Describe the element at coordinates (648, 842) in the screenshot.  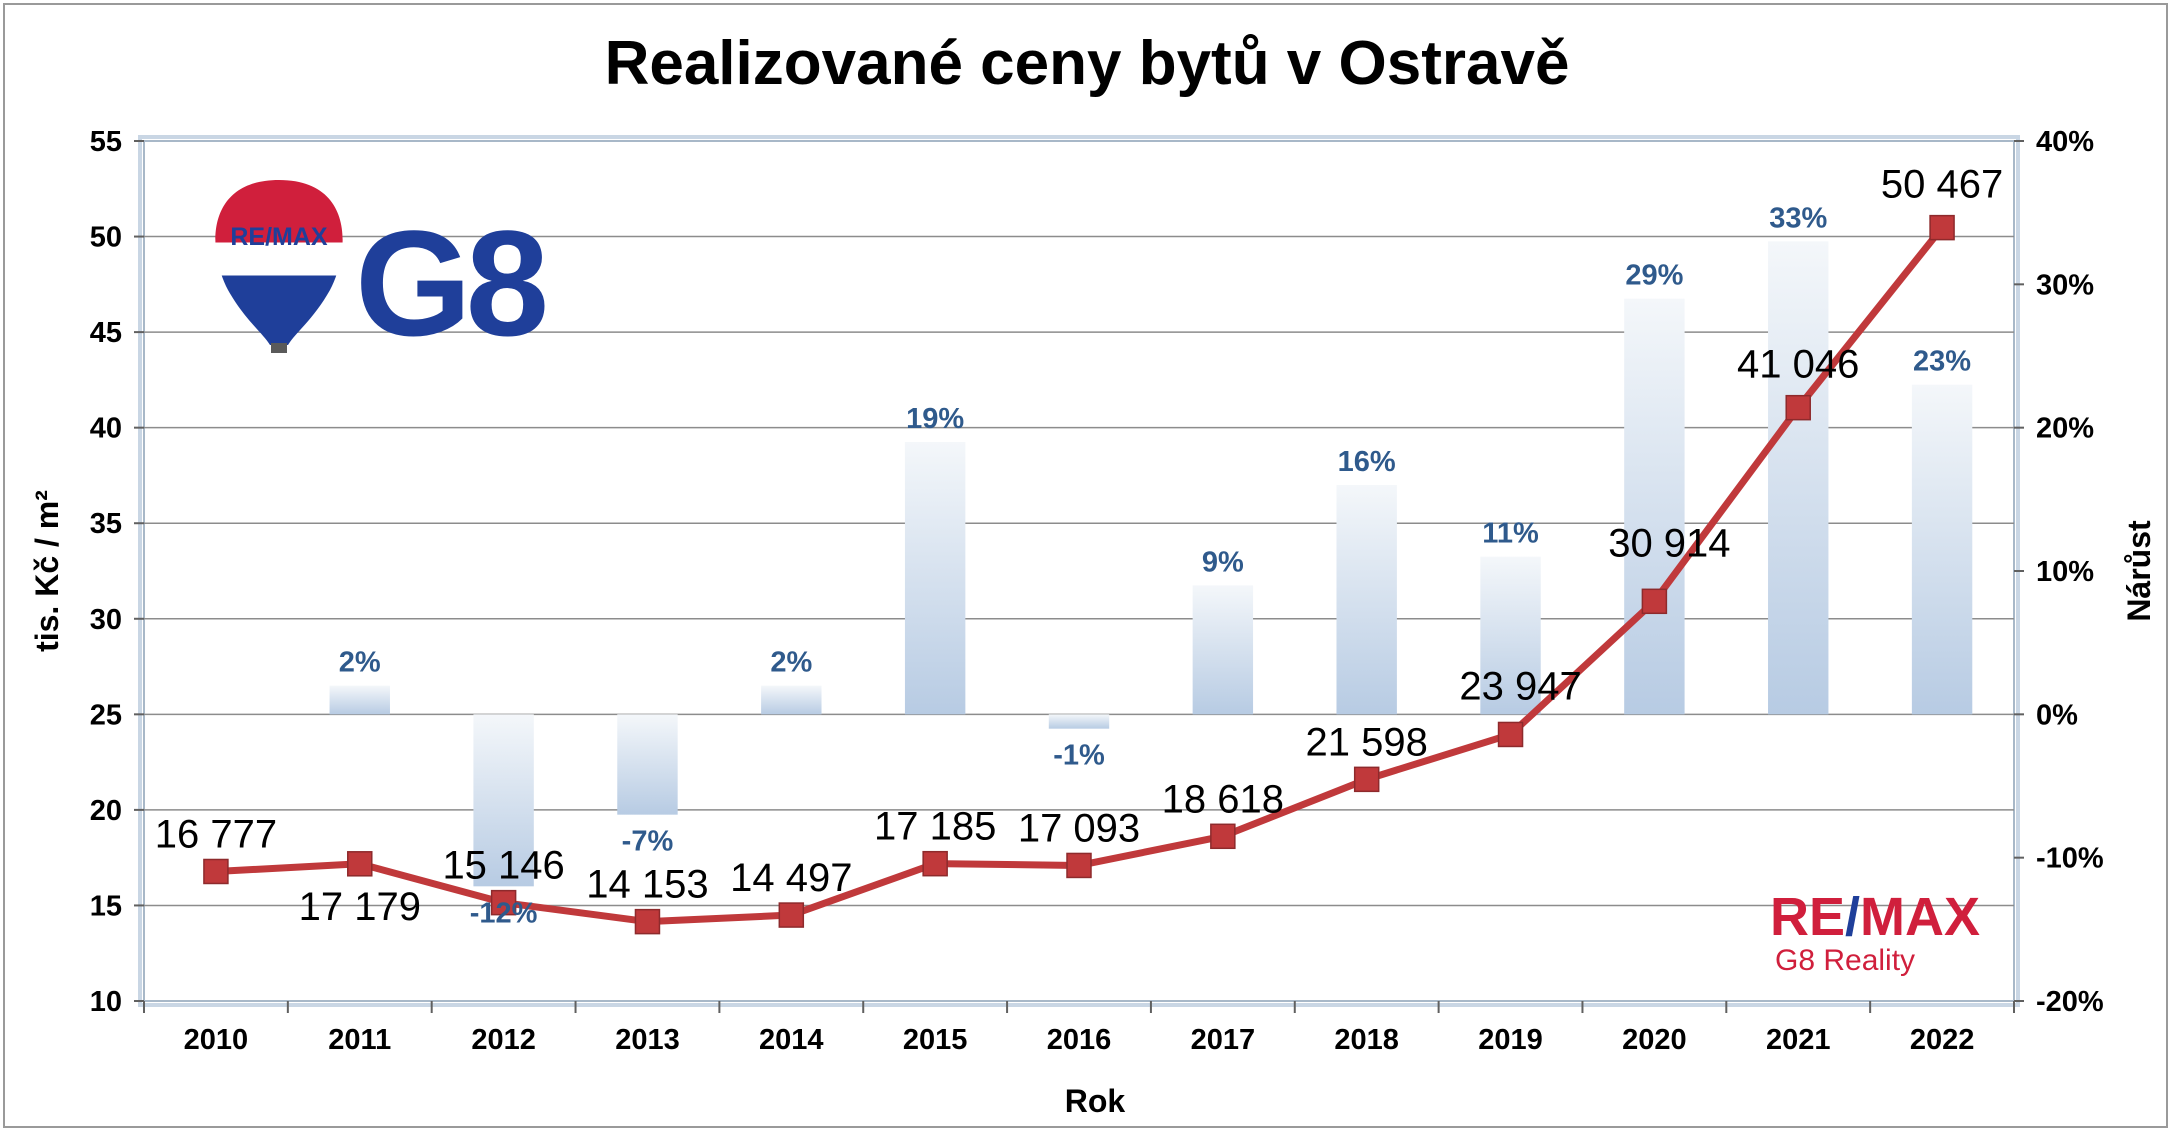
I see `growth-label: -7%` at that location.